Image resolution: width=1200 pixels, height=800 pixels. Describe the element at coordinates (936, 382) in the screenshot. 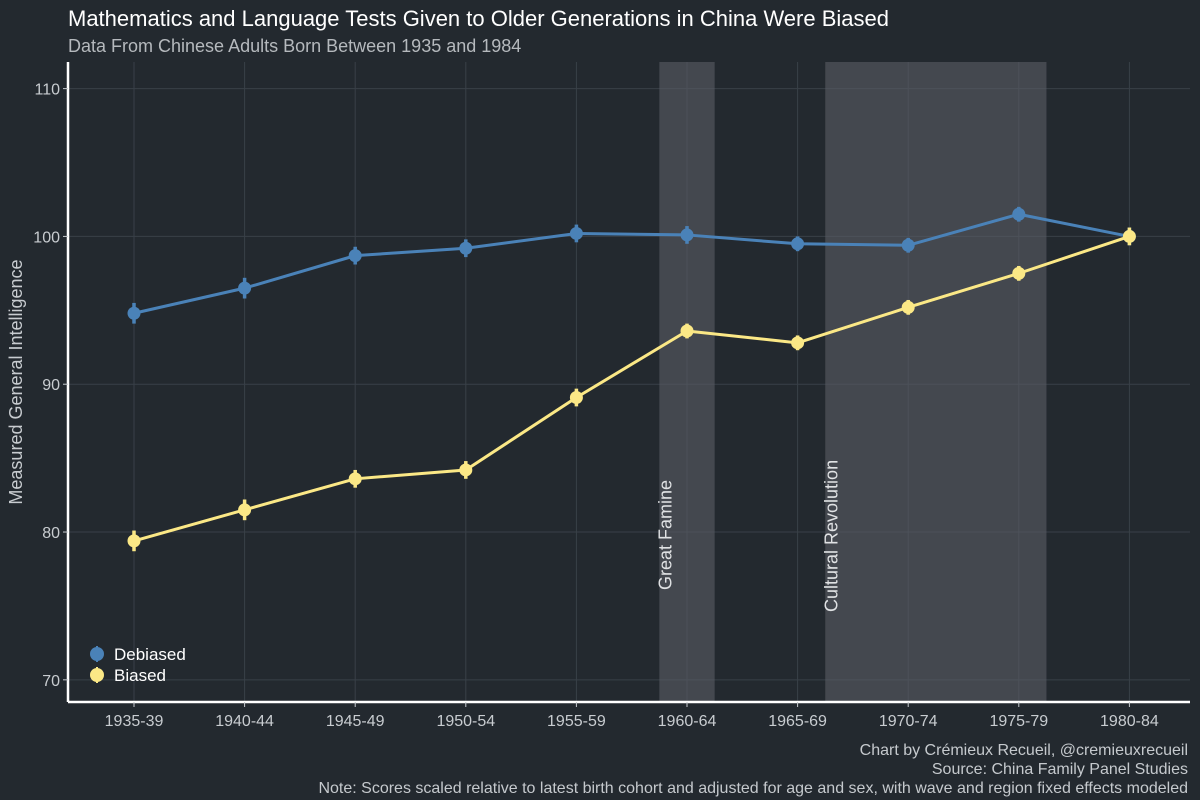

I see `shaded-period-cultural-revolution` at that location.